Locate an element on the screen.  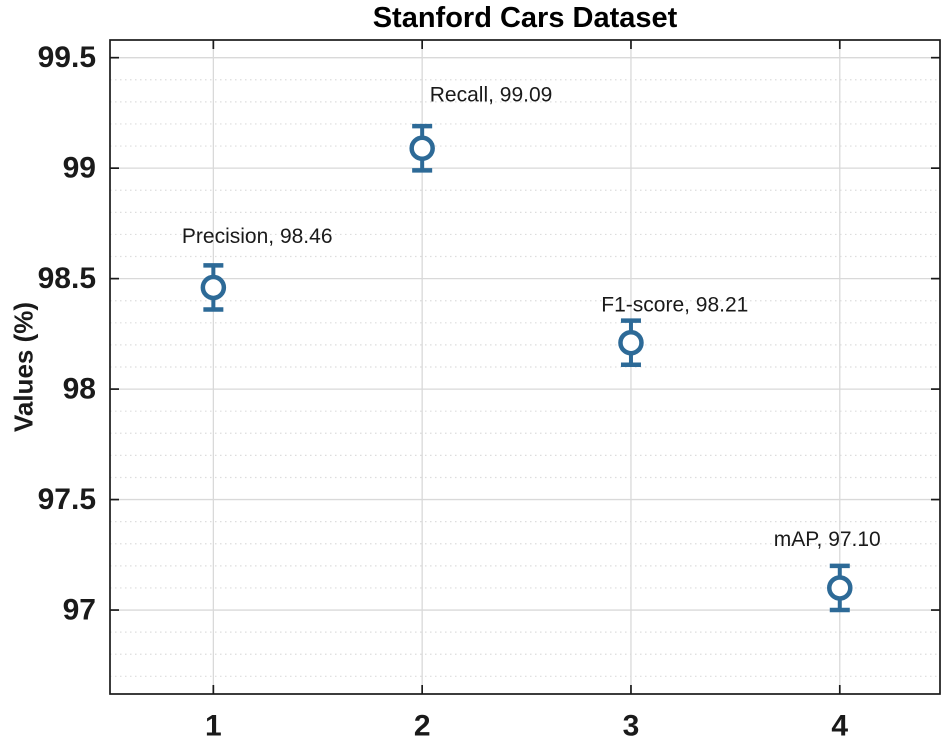
point-label: F1-score, 98.21 is located at coordinates (674, 305).